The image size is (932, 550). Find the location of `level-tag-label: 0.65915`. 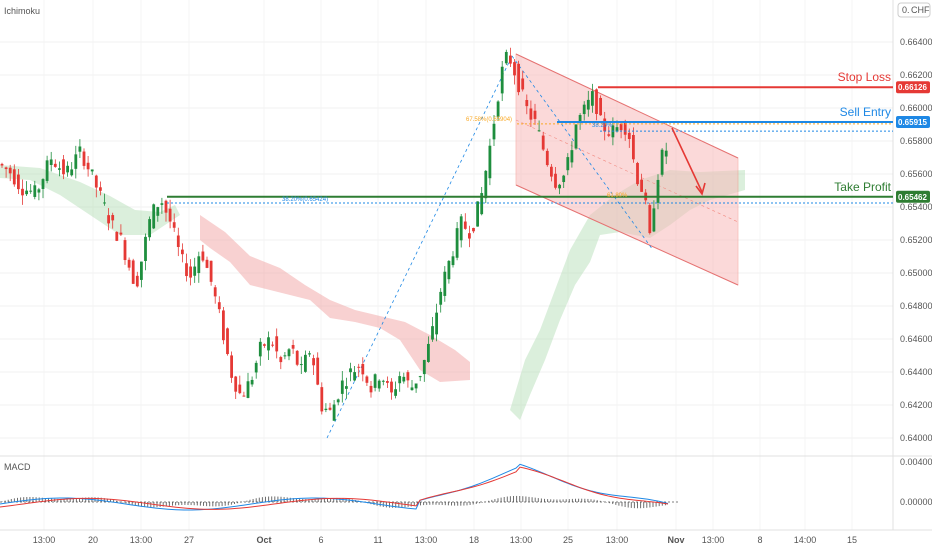

level-tag-label: 0.65915 is located at coordinates (912, 122).